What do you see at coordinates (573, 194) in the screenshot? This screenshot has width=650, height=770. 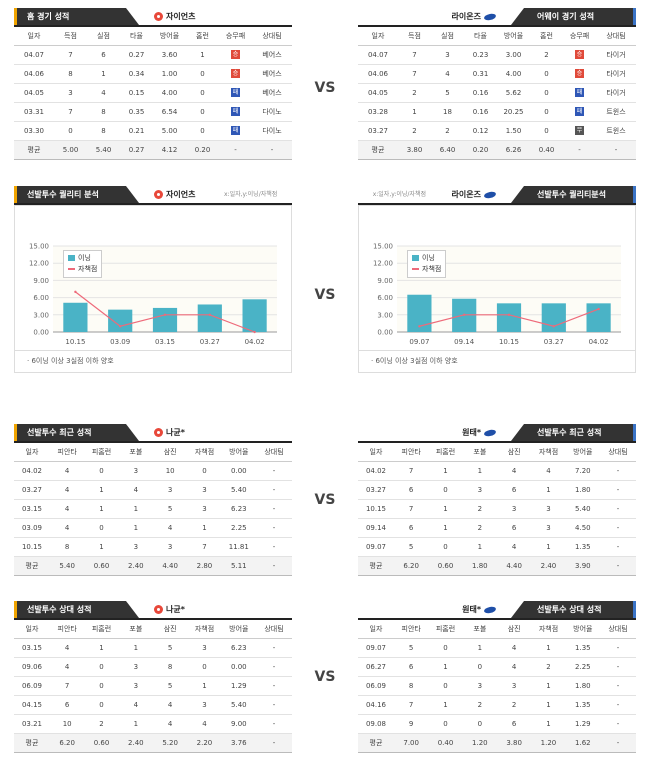 I see `quality-right-title: 선발투수 퀄리티분석` at bounding box center [573, 194].